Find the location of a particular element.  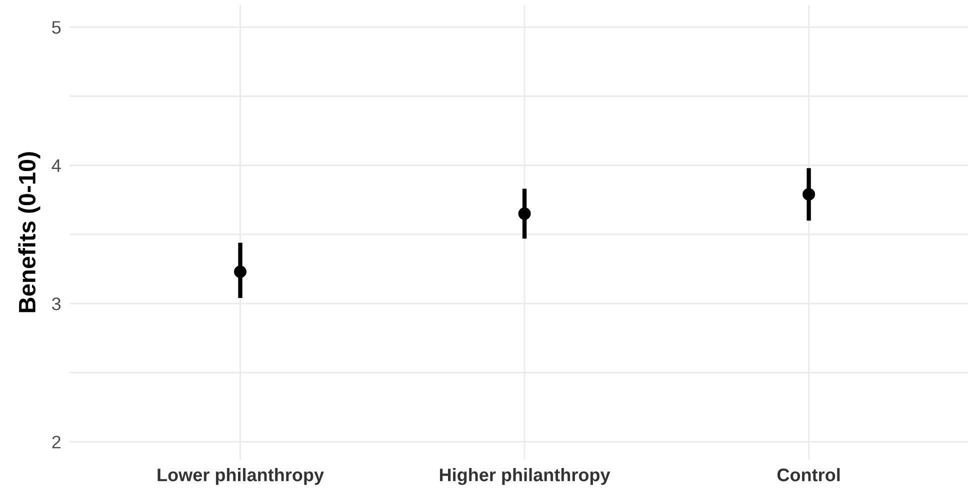

x-tick-label: Higher philanthropy is located at coordinates (525, 476).